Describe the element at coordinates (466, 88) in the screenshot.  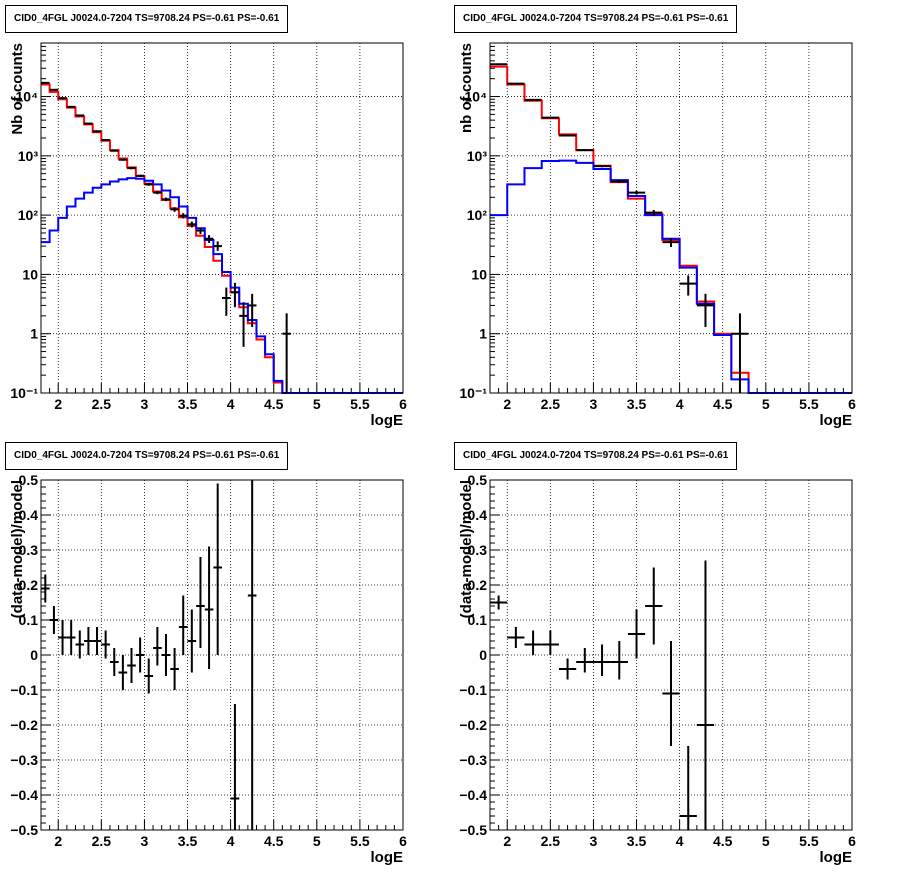
I see `y-axis-label: nb of counts` at that location.